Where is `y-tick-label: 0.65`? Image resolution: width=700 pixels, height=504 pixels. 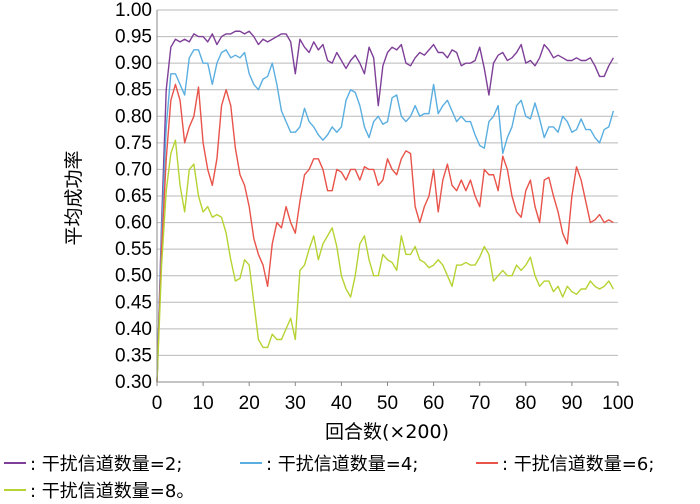 y-tick-label: 0.65 is located at coordinates (133, 196).